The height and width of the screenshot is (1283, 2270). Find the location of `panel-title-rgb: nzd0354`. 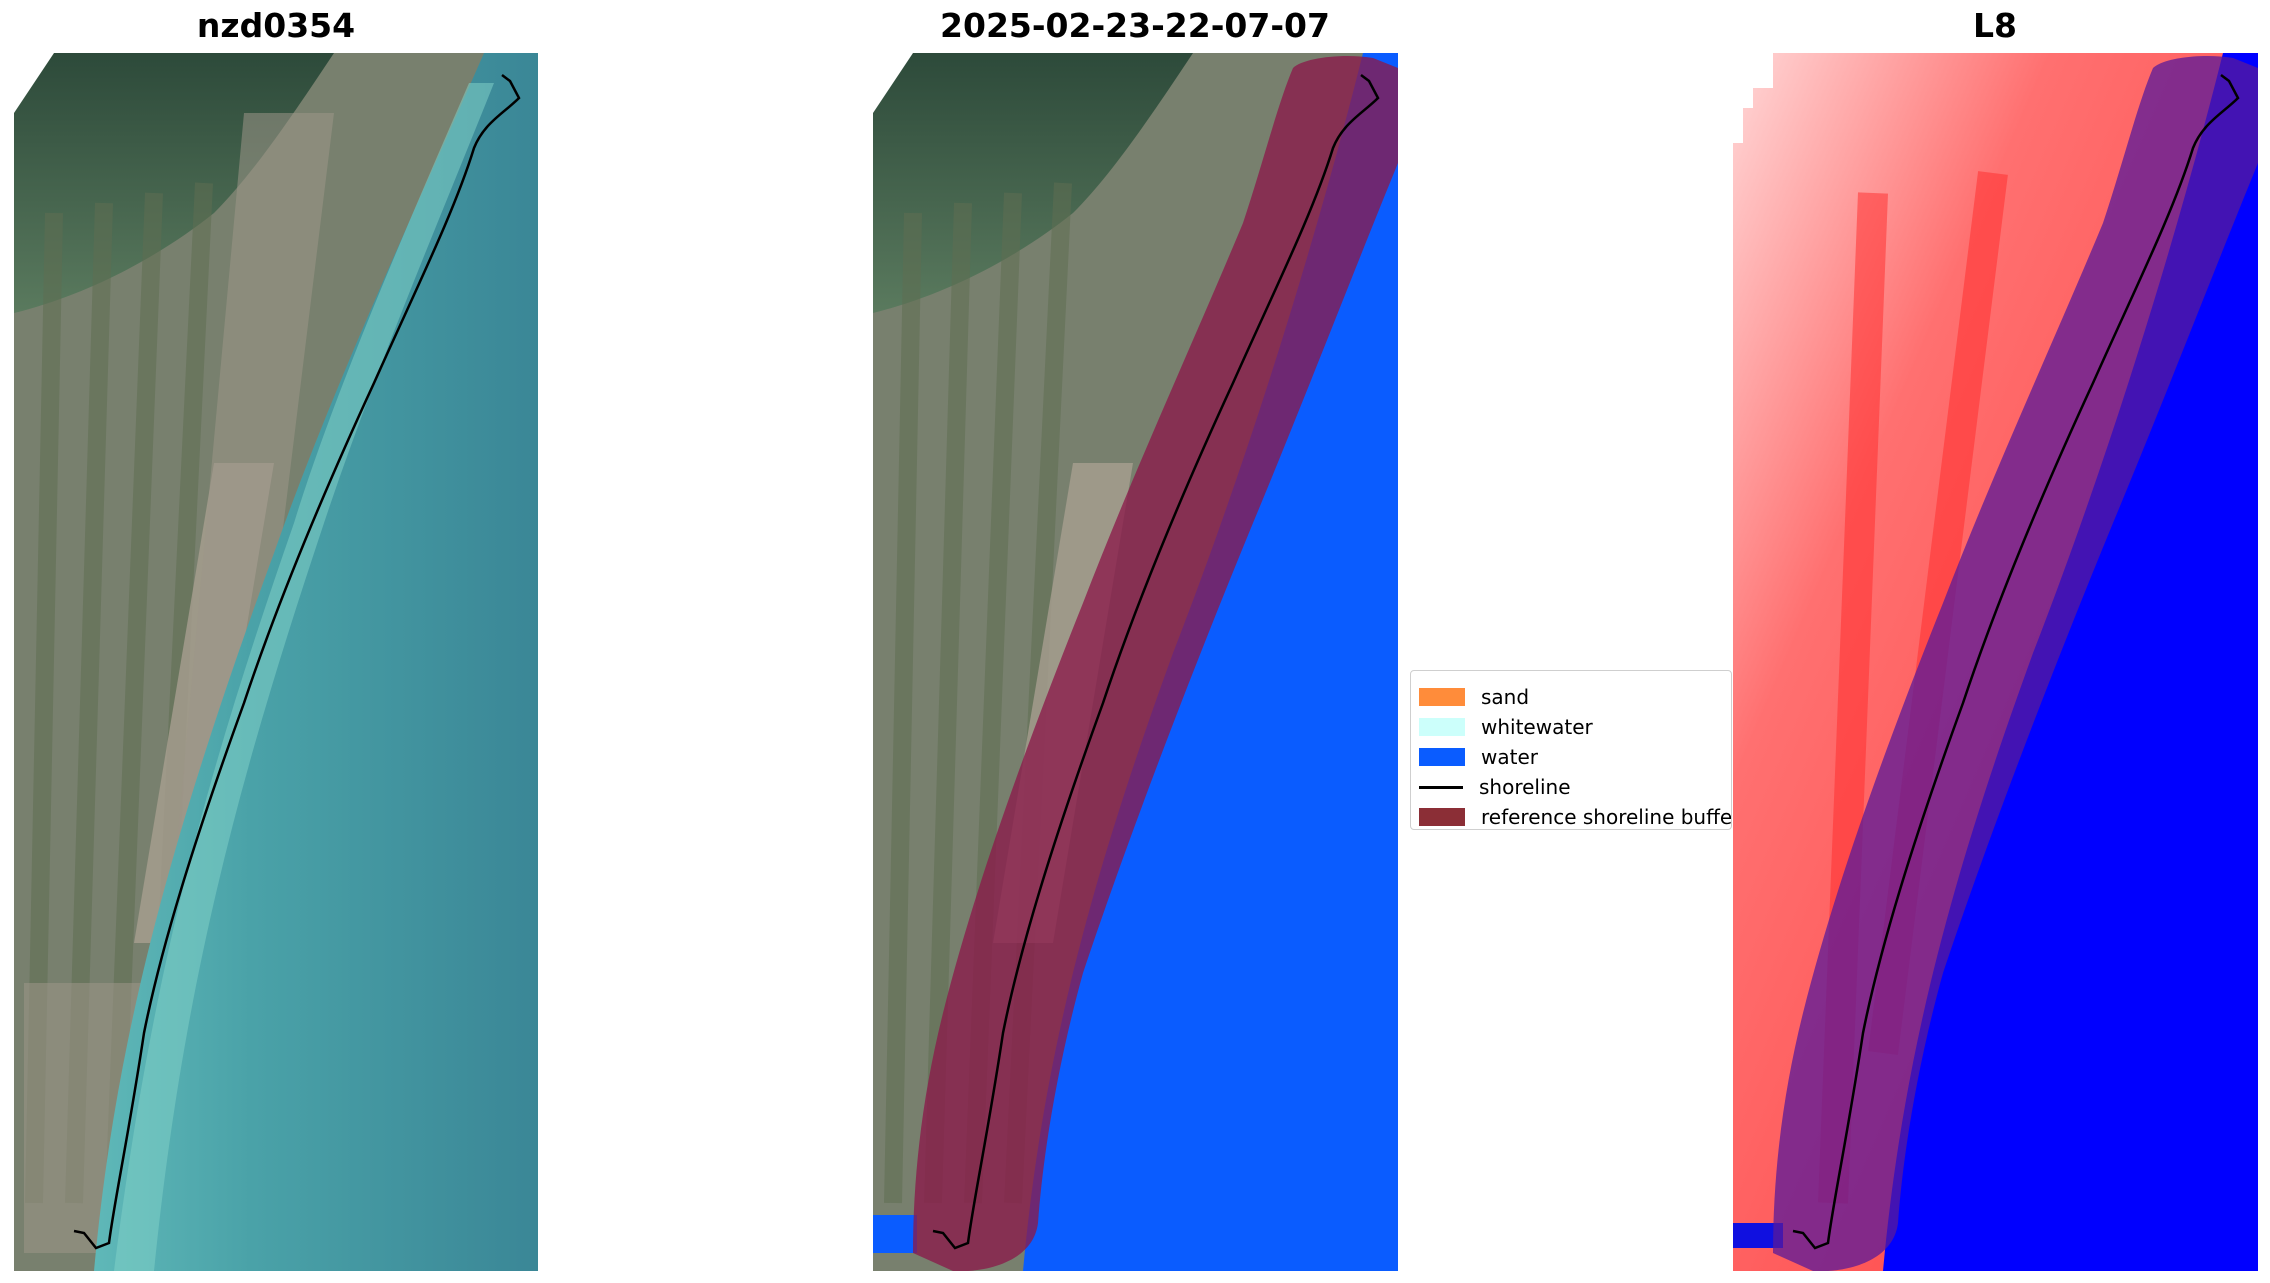

panel-title-rgb: nzd0354 is located at coordinates (276, 25).